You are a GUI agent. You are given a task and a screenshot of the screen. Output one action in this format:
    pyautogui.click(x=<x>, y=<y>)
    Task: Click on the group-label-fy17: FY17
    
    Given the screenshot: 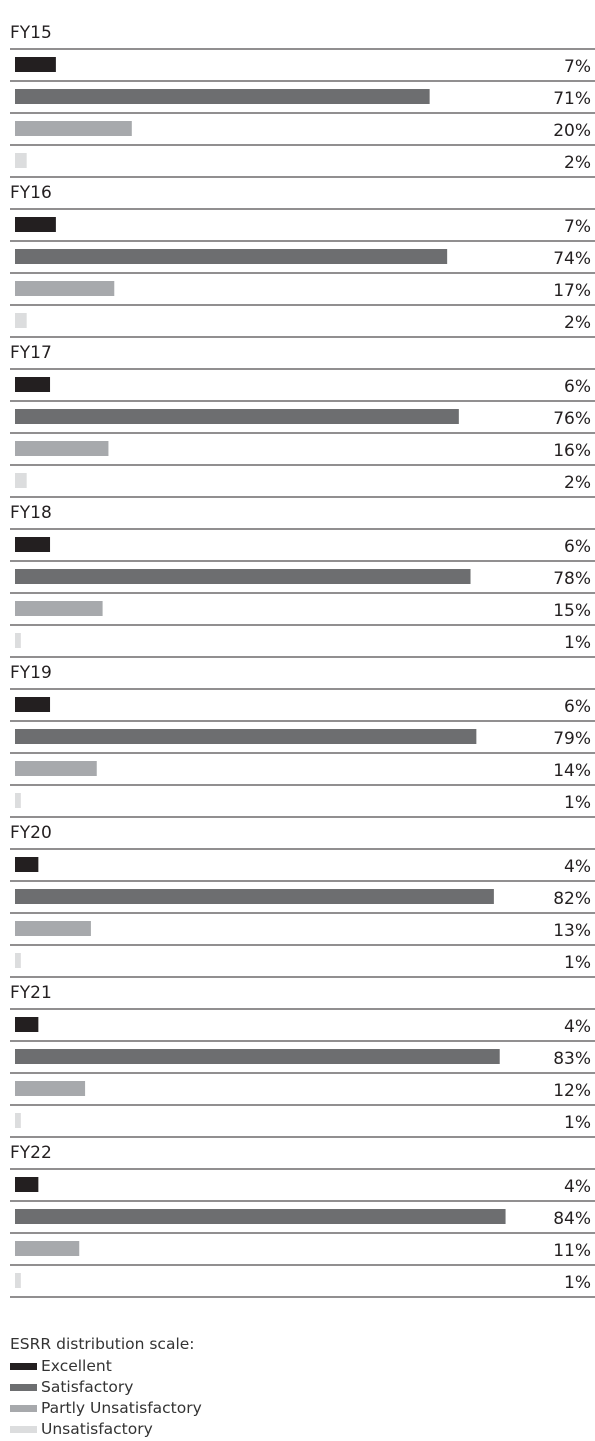 What is the action you would take?
    pyautogui.click(x=31, y=353)
    